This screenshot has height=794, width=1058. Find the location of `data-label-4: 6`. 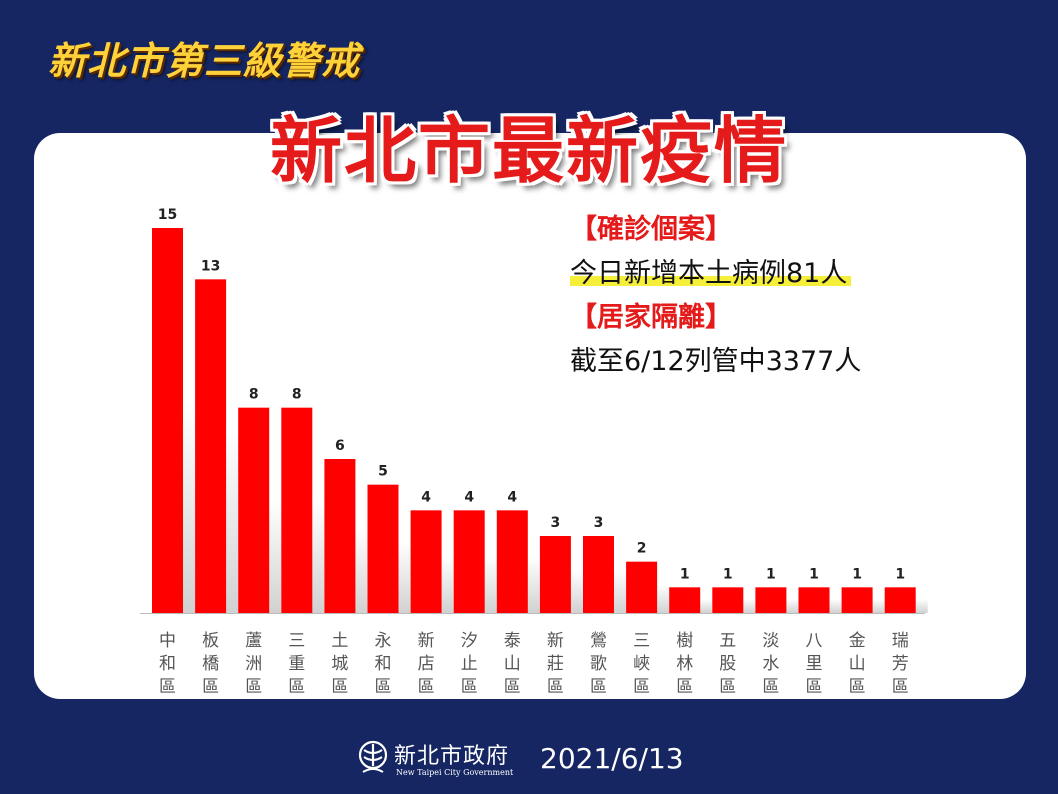

data-label-4: 6 is located at coordinates (340, 446).